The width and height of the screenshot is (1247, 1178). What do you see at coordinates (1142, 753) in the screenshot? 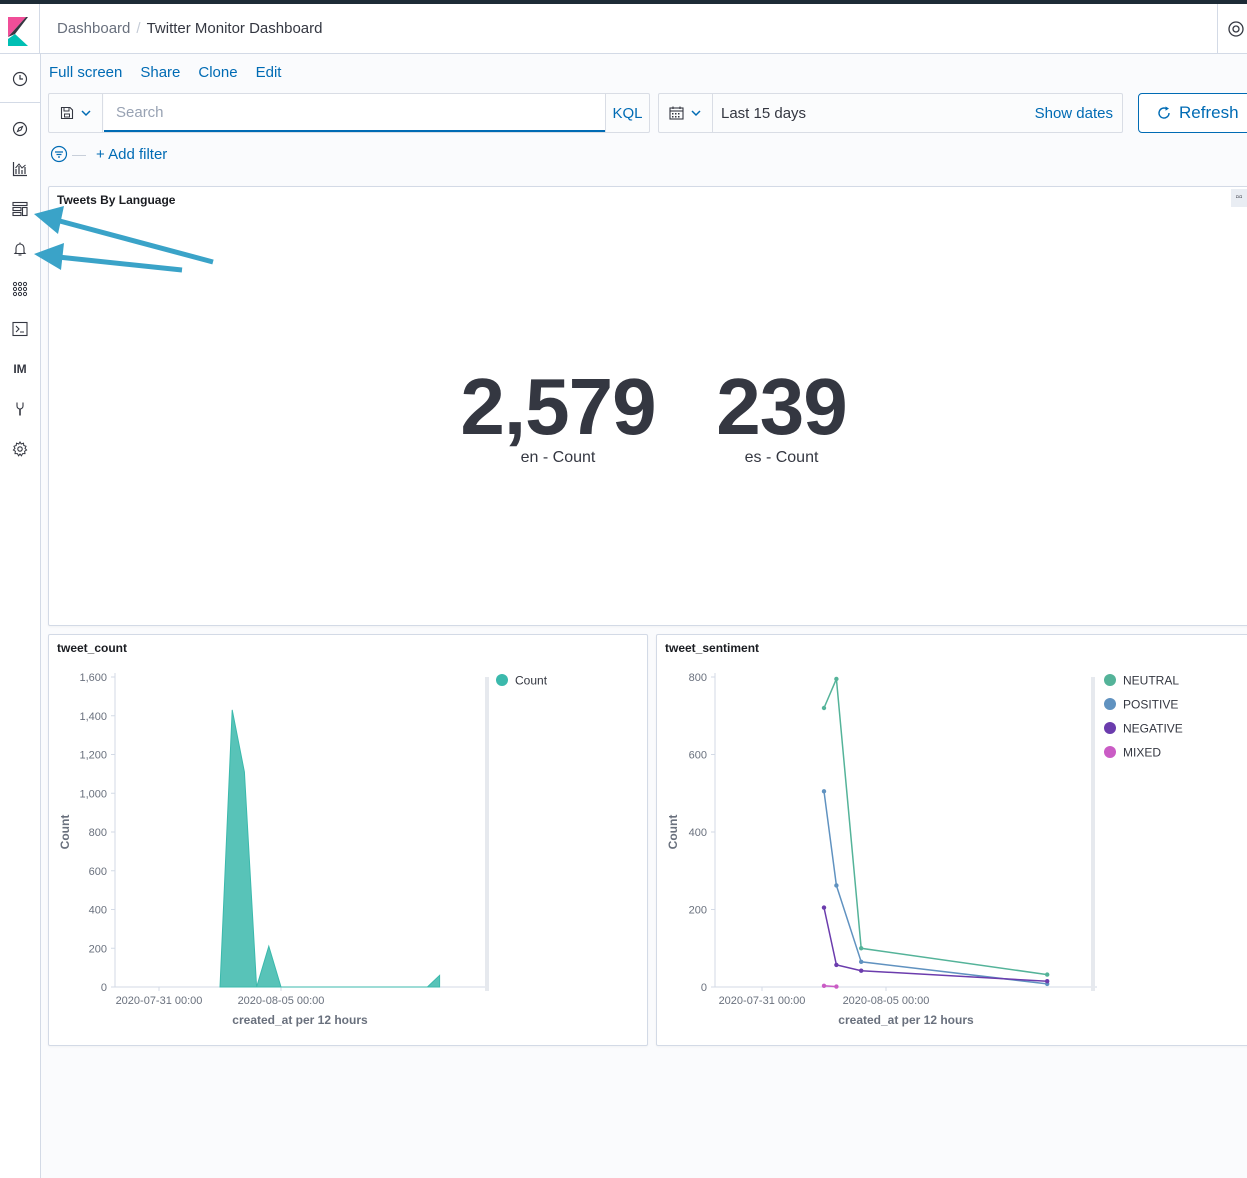
I see `legend-label-mixed: MIXED` at bounding box center [1142, 753].